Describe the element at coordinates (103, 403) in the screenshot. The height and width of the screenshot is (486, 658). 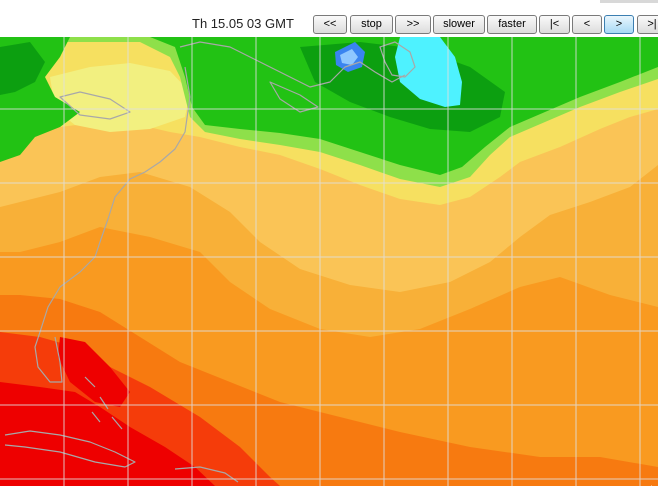
I see `coast-bahamas` at that location.